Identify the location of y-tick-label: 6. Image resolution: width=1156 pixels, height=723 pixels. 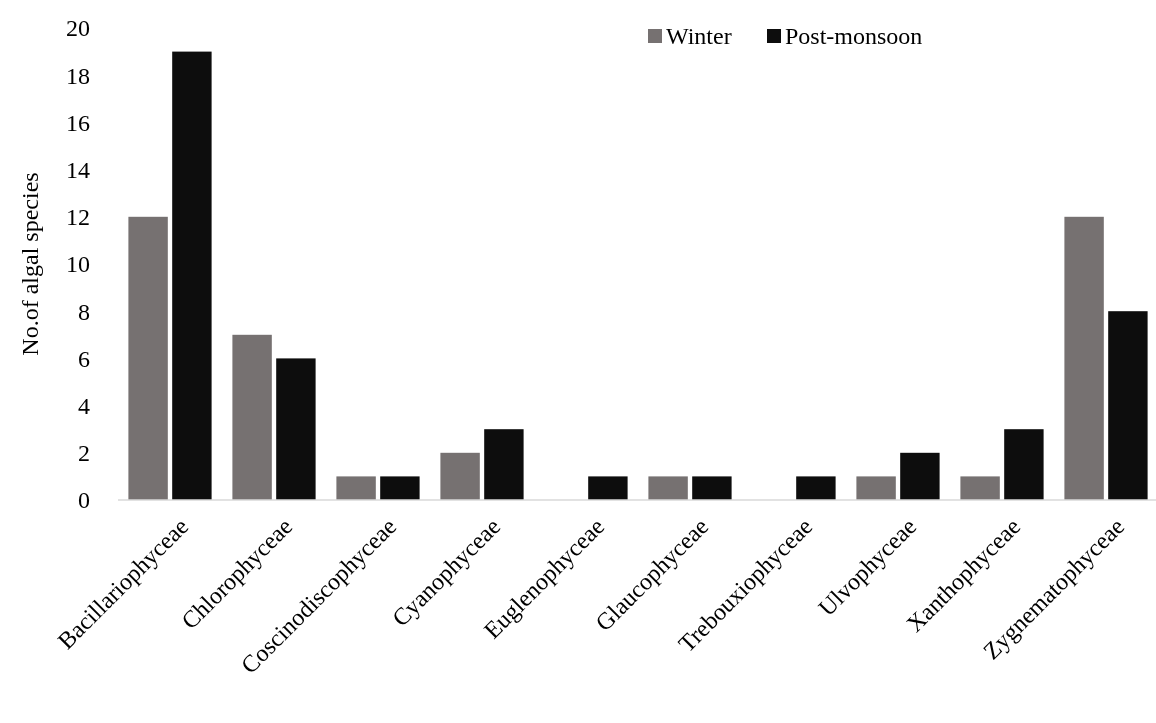
(84, 358).